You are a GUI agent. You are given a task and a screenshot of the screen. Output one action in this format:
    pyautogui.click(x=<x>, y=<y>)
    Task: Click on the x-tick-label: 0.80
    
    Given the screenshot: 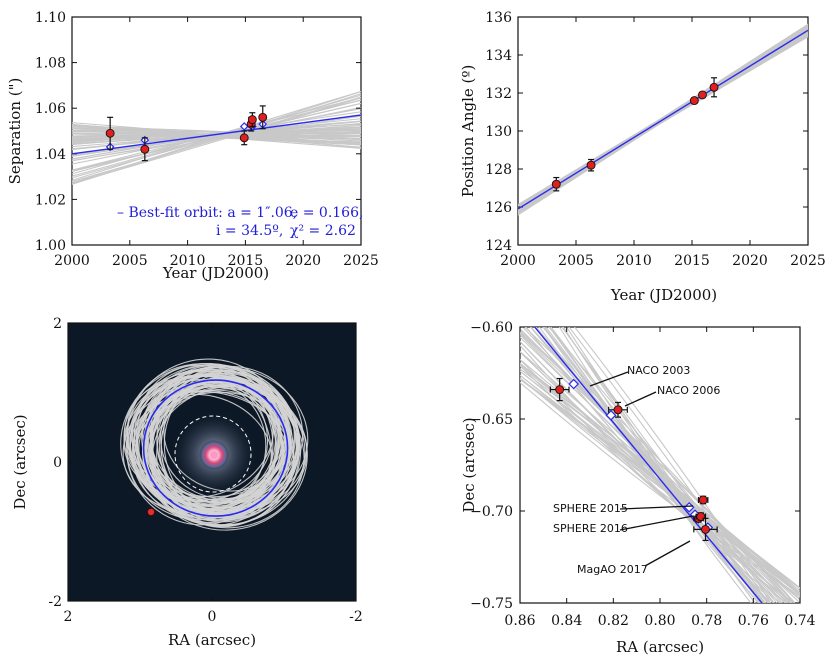 What is the action you would take?
    pyautogui.click(x=659, y=621)
    